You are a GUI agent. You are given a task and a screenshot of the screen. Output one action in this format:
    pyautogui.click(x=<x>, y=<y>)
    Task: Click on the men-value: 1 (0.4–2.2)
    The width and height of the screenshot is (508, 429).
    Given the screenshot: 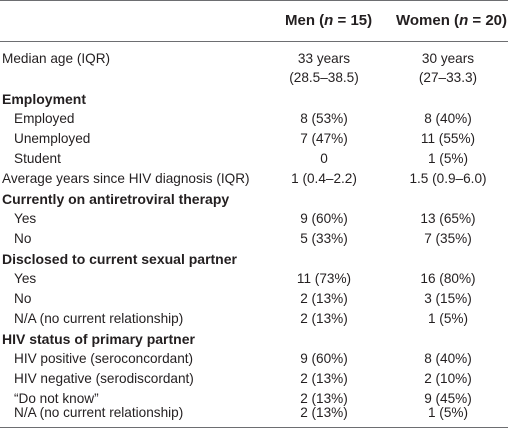 What is the action you would take?
    pyautogui.click(x=324, y=178)
    